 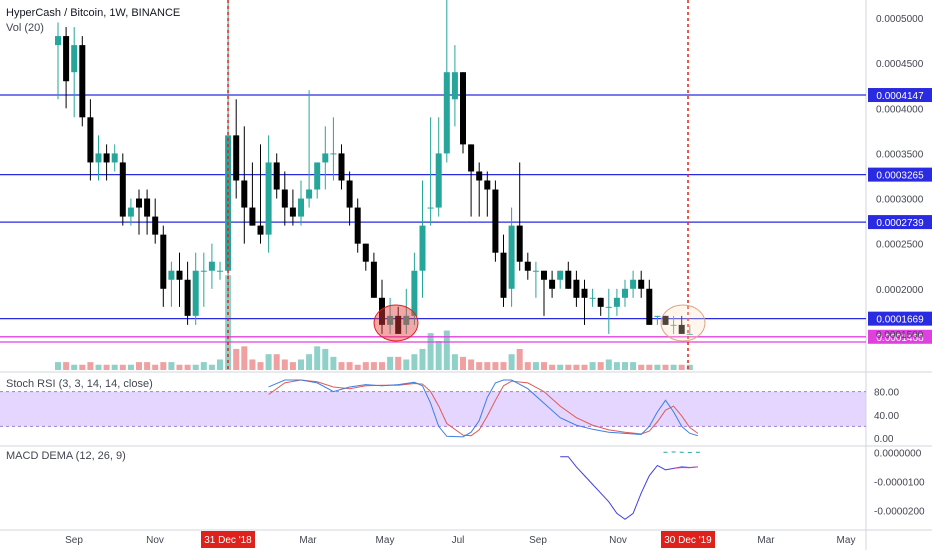 What do you see at coordinates (66, 456) in the screenshot?
I see `macd-label: MACD DEMA (12, 26, 9)` at bounding box center [66, 456].